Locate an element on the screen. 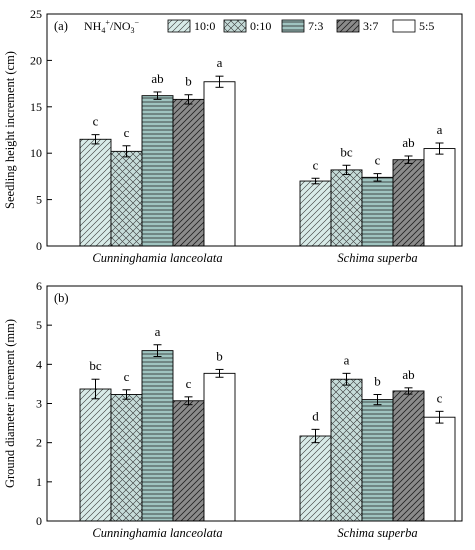  y-tick-label: 20 is located at coordinates (36, 60).